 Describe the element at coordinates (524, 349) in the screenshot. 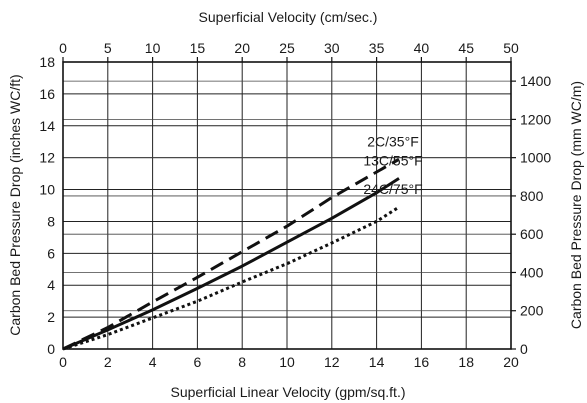

I see `y2-tick-label: 0` at that location.